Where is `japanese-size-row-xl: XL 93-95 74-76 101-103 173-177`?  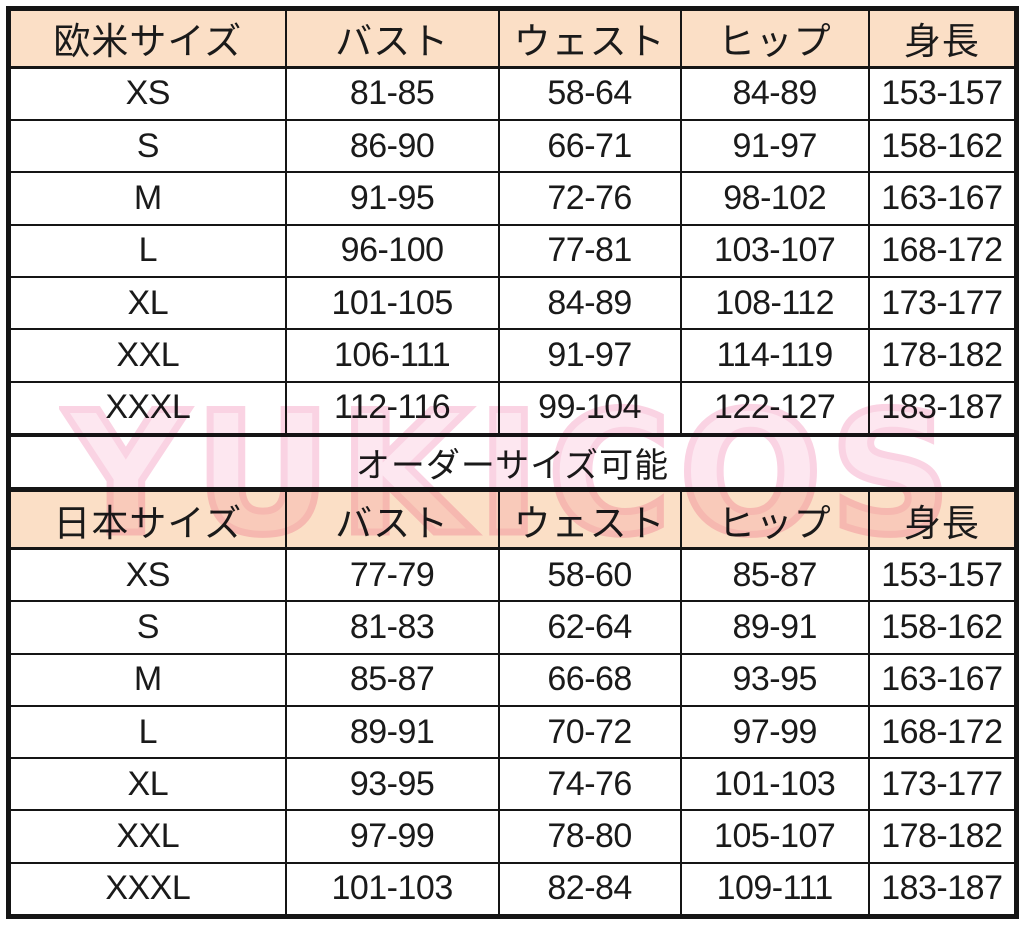
japanese-size-row-xl: XL 93-95 74-76 101-103 173-177 is located at coordinates (512, 783).